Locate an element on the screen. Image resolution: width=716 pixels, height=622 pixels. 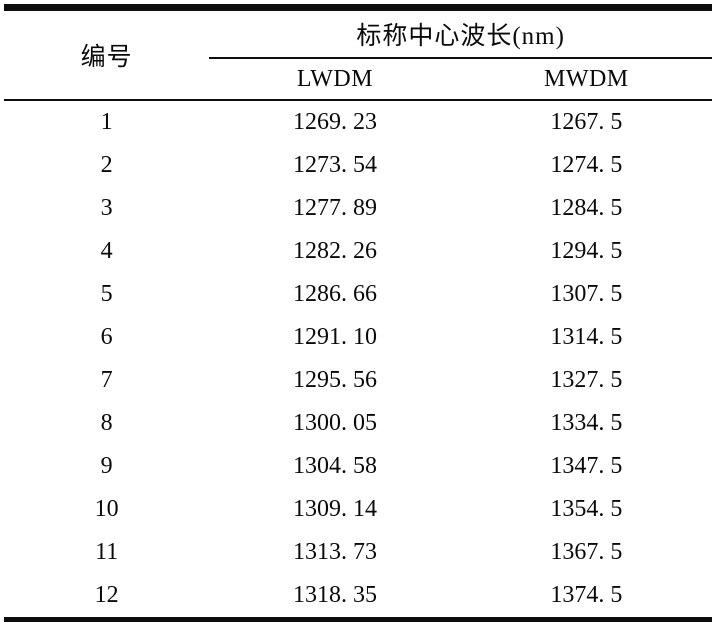
cell-lwdm: 1269. 23 is located at coordinates (334, 122).